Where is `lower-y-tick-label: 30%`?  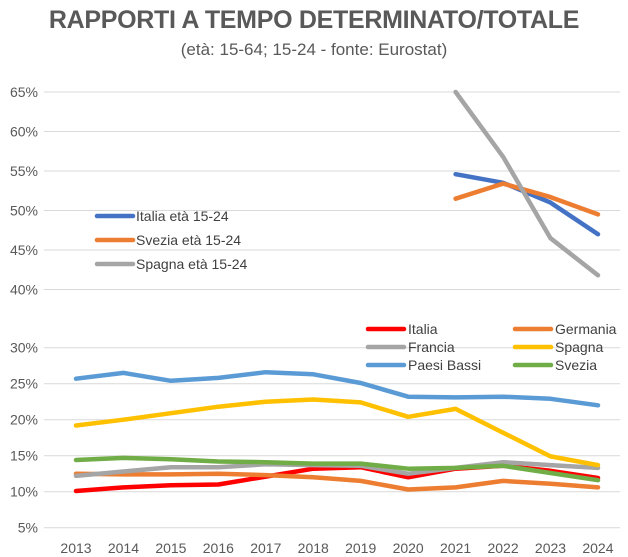 lower-y-tick-label: 30% is located at coordinates (24, 348).